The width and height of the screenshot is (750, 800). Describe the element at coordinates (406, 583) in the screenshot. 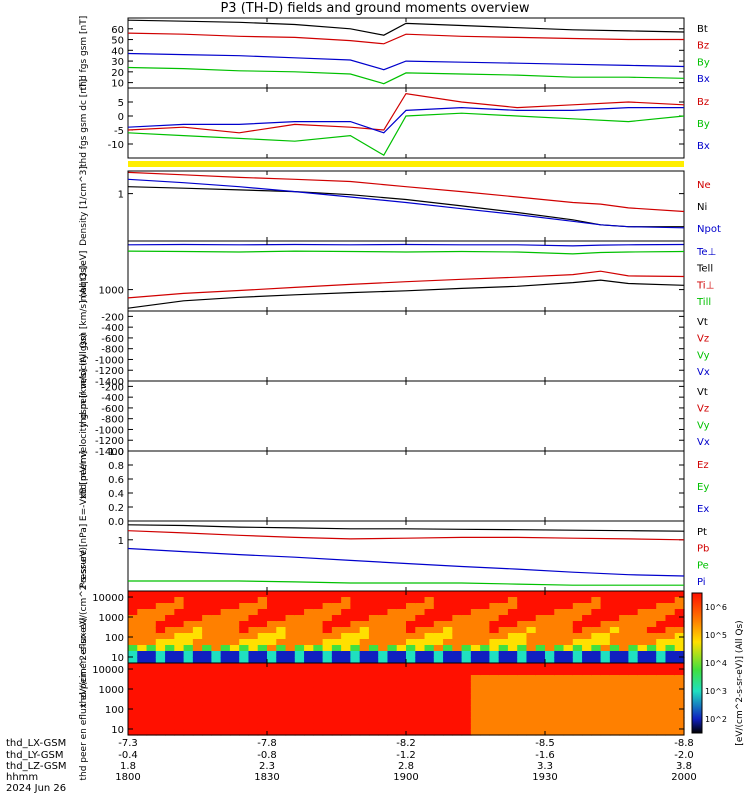

I see `series-line-Pe` at that location.